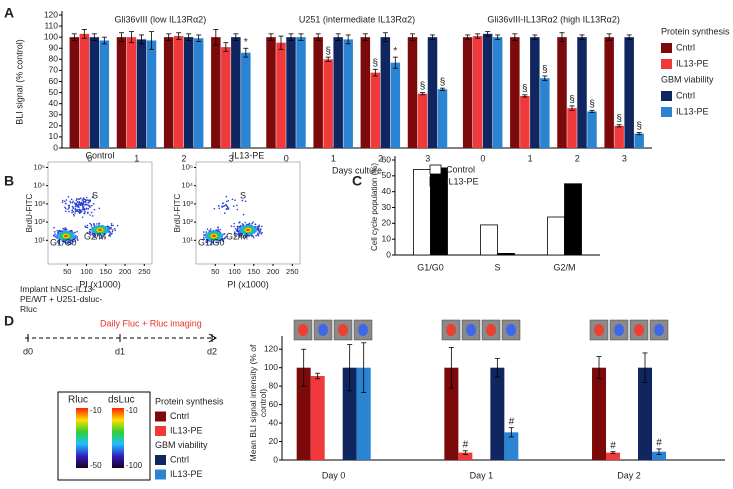  Describe the element at coordinates (67, 271) in the screenshot. I see `x-tick-label: 50` at that location.